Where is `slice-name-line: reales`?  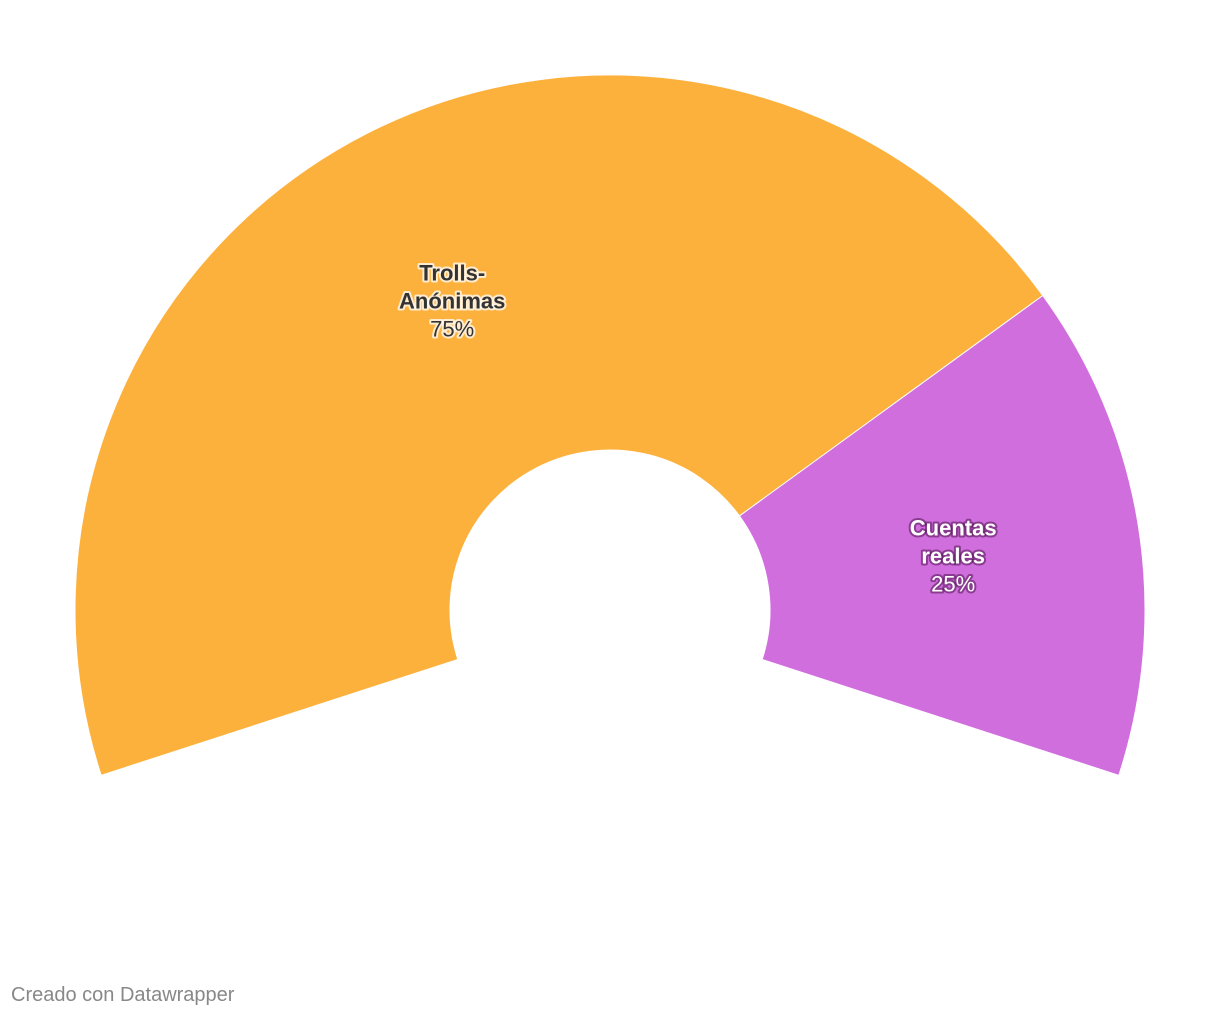 slice-name-line: reales is located at coordinates (953, 556).